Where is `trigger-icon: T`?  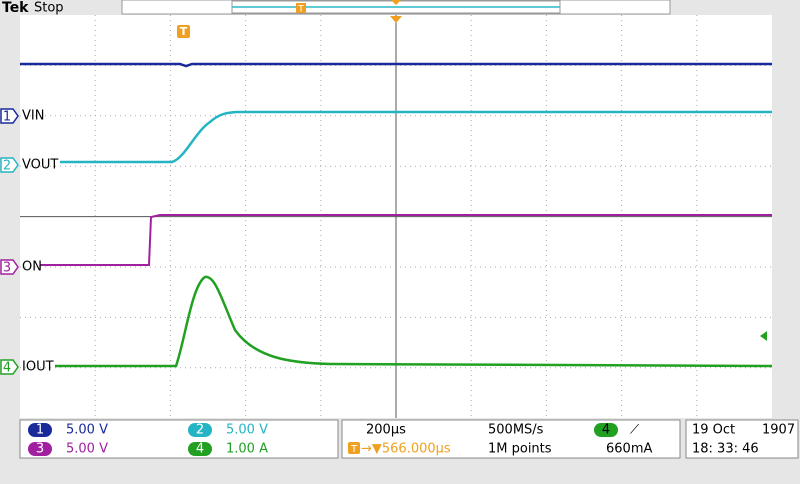
trigger-icon: T is located at coordinates (354, 449).